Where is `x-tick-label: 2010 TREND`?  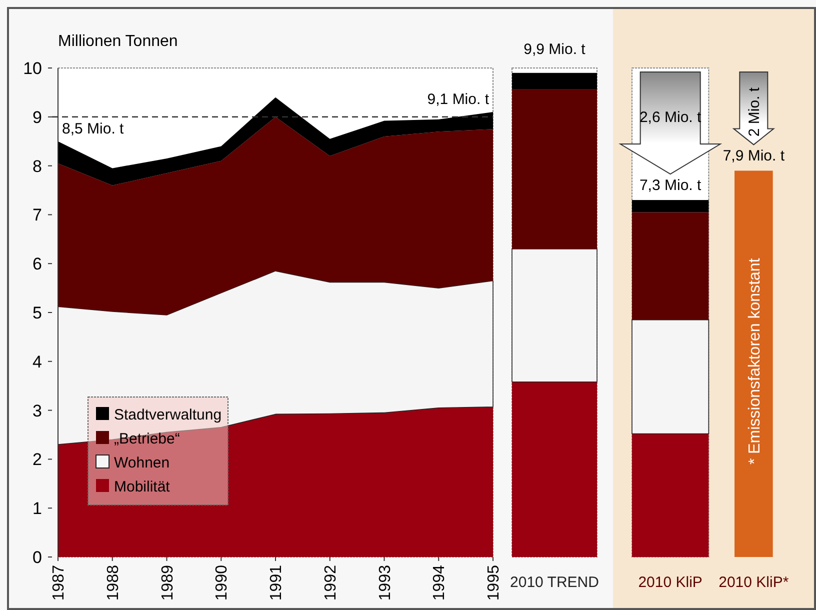
x-tick-label: 2010 TREND is located at coordinates (555, 582).